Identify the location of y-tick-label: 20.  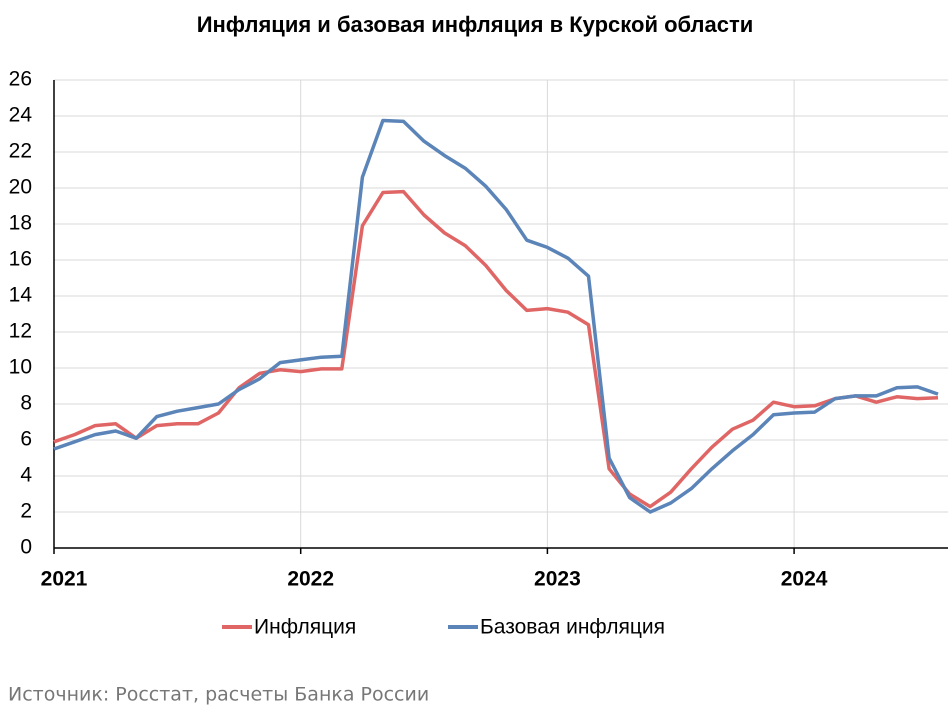
(20, 187).